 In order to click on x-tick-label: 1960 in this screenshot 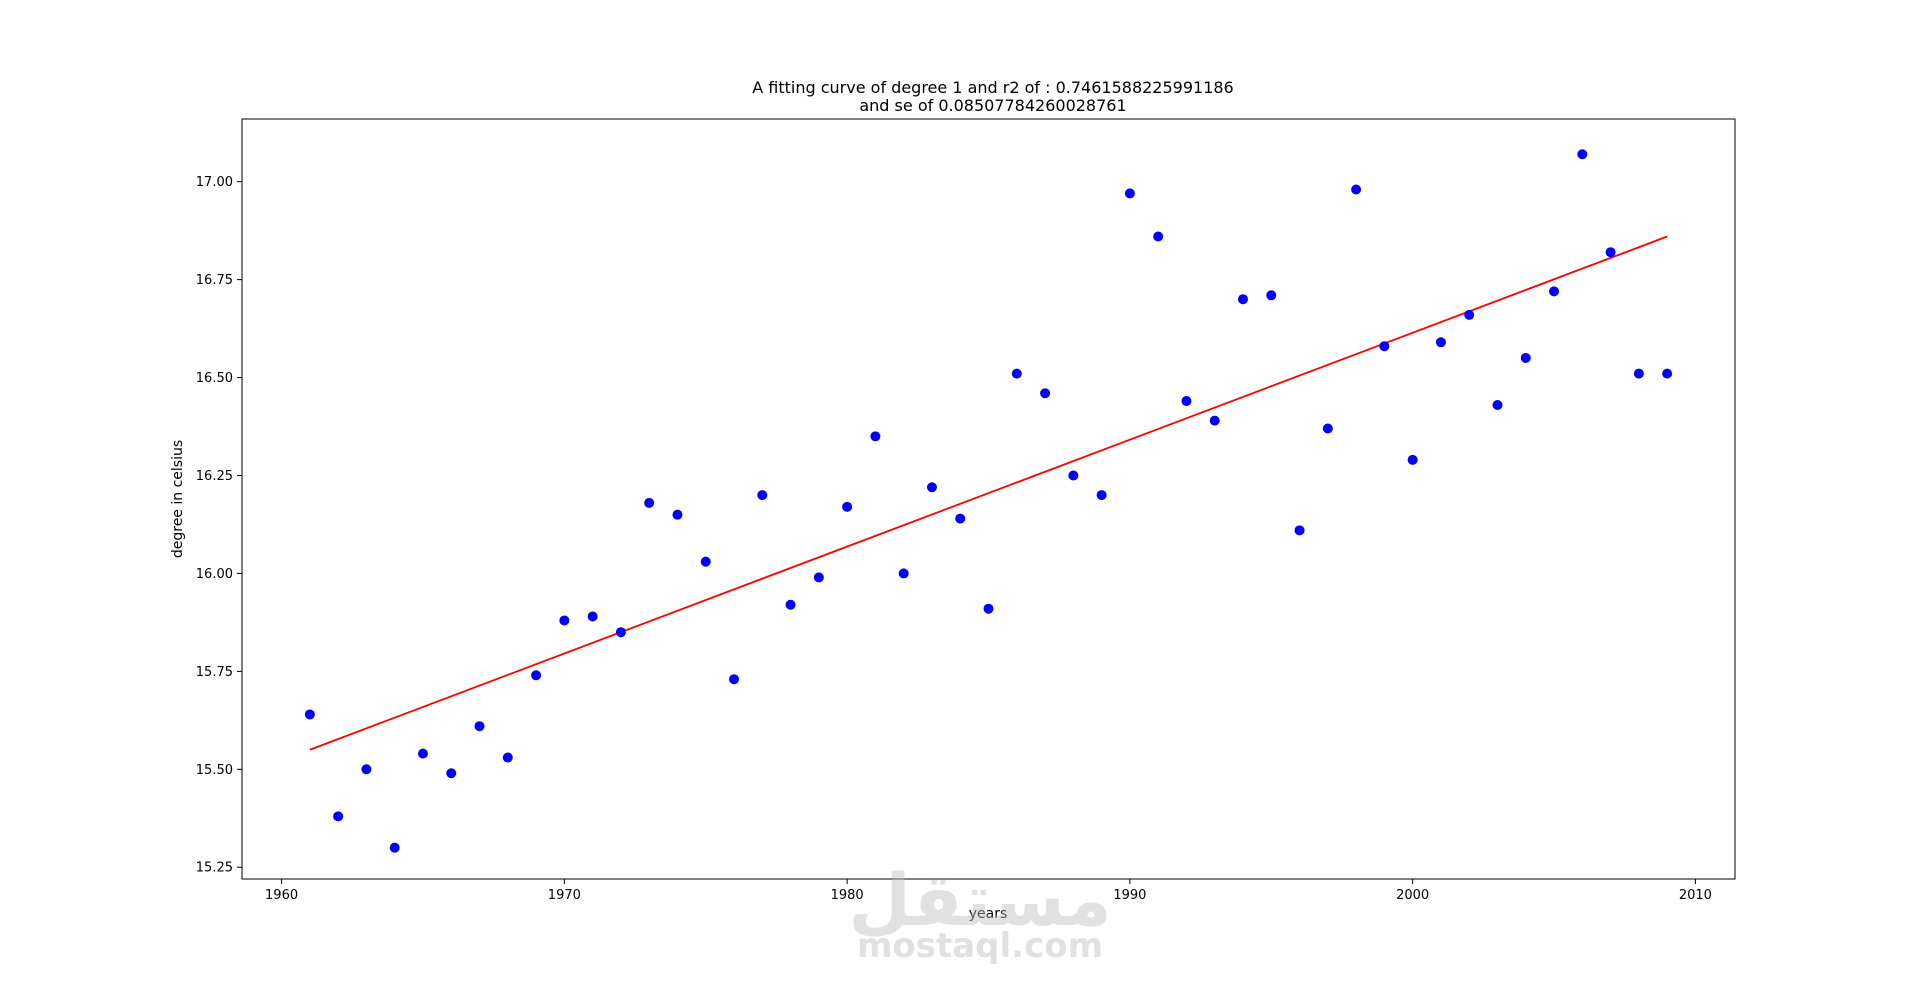, I will do `click(281, 895)`.